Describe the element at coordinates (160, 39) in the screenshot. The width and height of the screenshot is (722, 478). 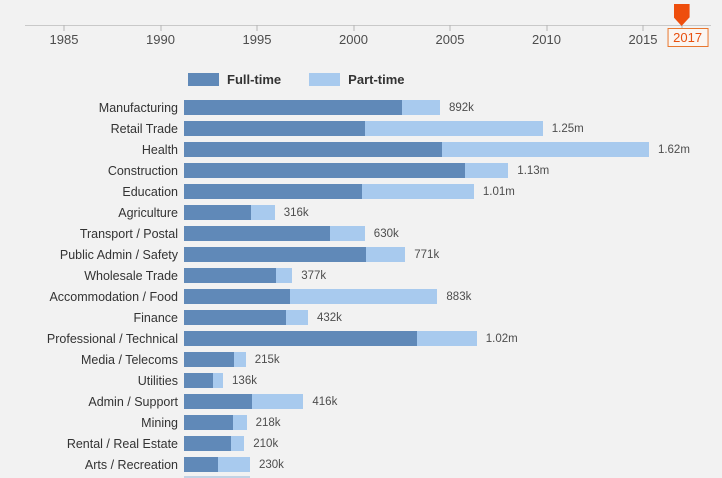
I see `year-label-1990: 1990` at that location.